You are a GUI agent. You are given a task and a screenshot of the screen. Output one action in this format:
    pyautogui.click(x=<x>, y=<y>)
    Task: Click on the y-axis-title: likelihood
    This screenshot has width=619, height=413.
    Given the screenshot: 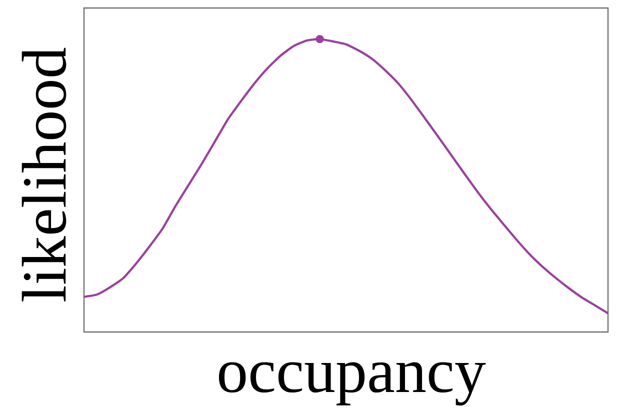 What is the action you would take?
    pyautogui.click(x=44, y=175)
    